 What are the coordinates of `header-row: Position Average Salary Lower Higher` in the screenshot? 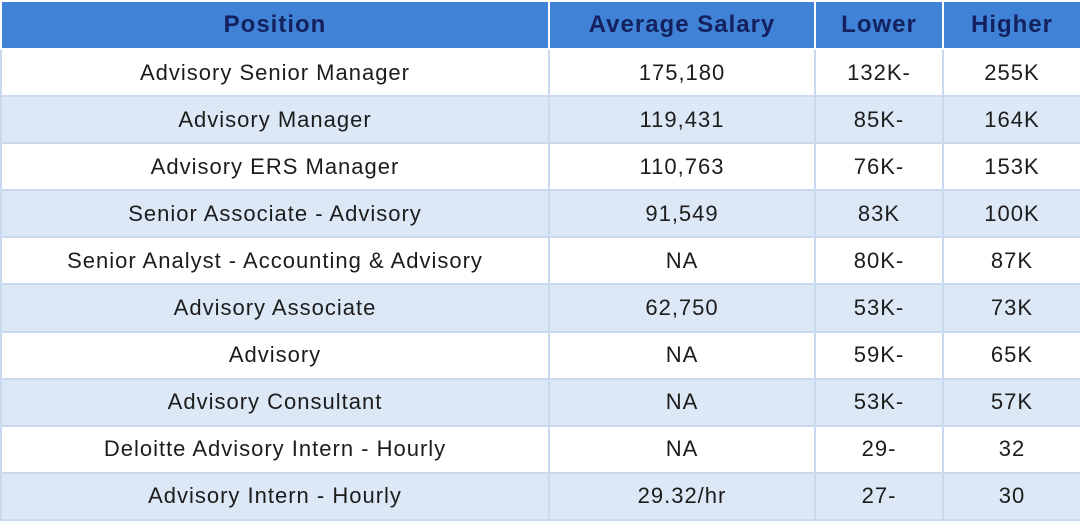 It's located at (540, 25).